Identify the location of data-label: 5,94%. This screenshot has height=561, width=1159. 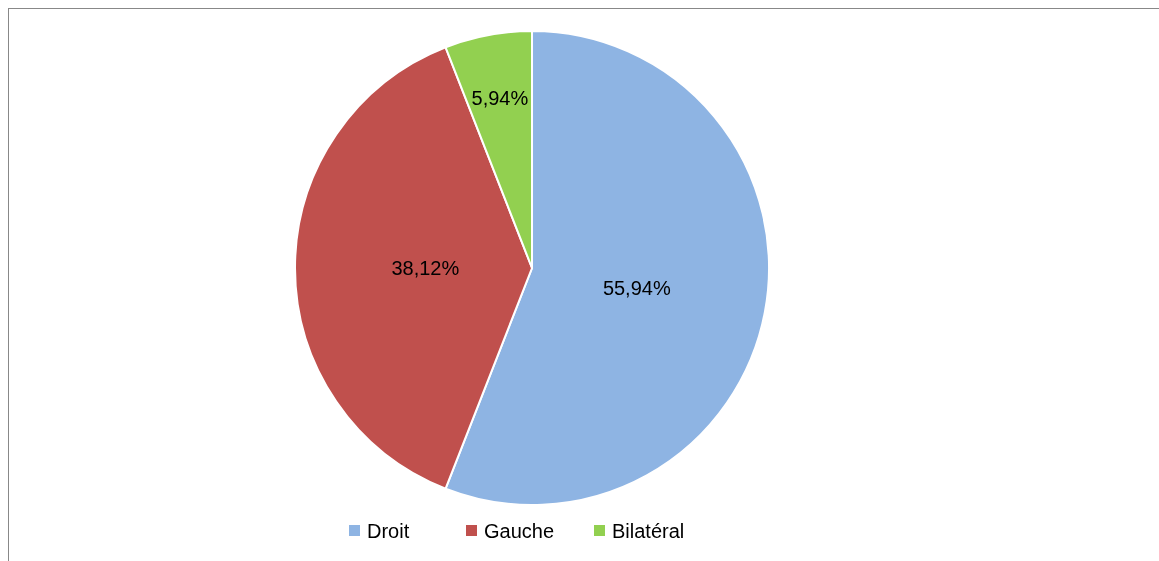
(500, 97).